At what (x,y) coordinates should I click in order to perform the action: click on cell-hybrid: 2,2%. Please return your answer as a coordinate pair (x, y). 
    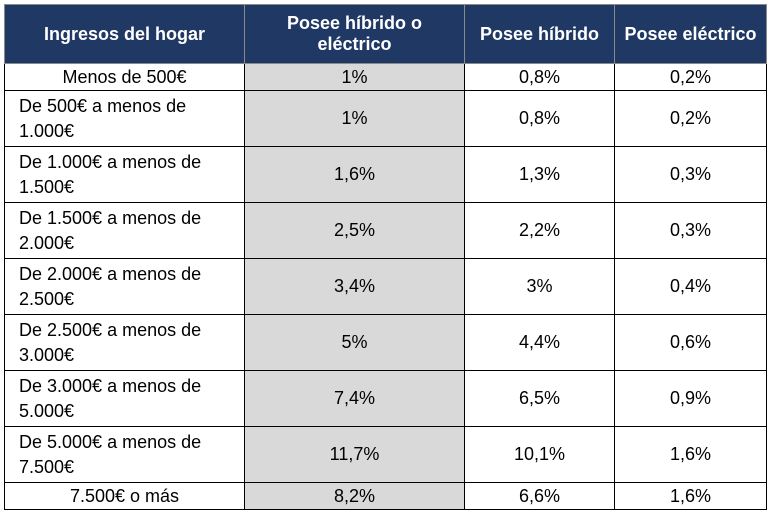
    Looking at the image, I should click on (539, 230).